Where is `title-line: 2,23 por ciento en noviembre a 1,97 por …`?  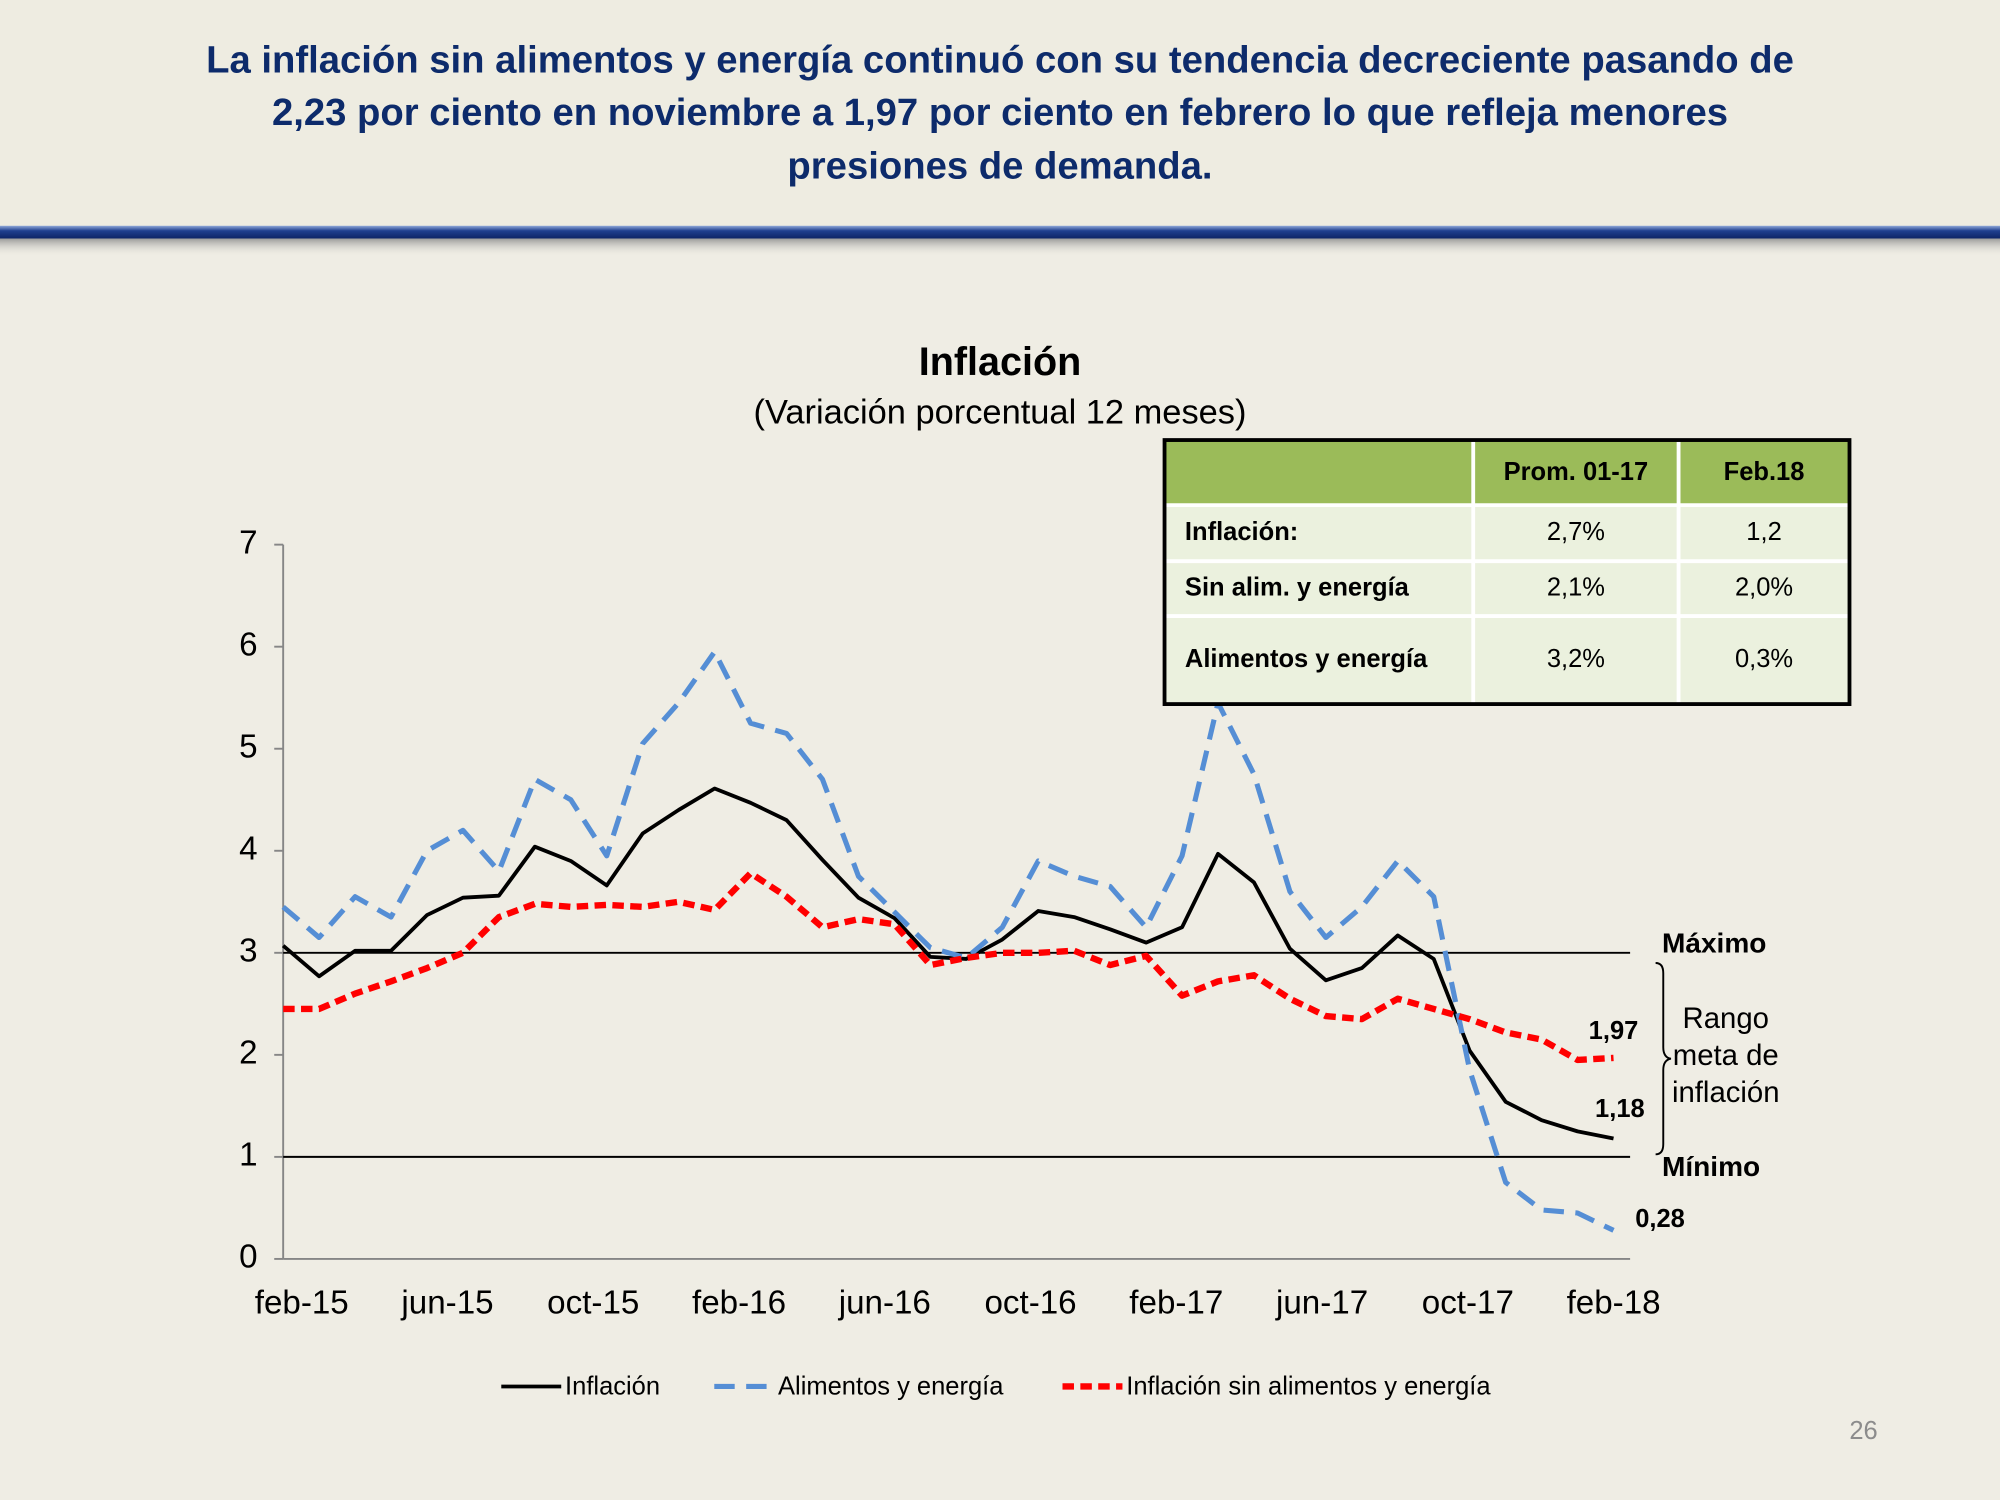 title-line: 2,23 por ciento en noviembre a 1,97 por … is located at coordinates (1000, 112).